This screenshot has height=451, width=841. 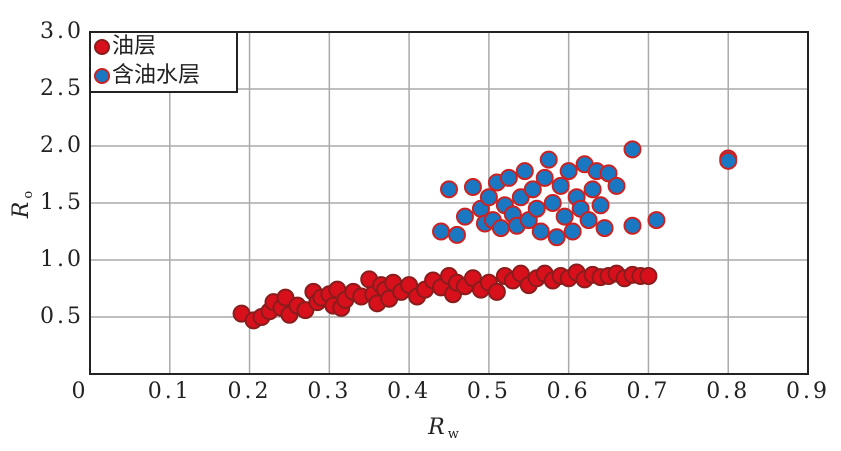 What do you see at coordinates (156, 75) in the screenshot?
I see `legend-label: 含油水层` at bounding box center [156, 75].